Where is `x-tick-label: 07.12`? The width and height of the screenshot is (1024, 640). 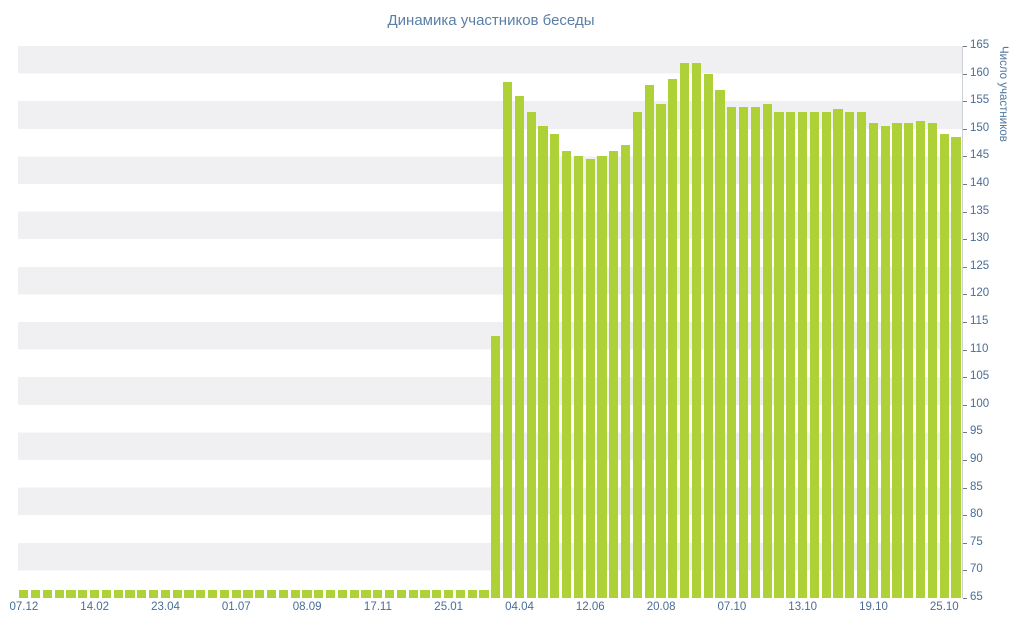 x-tick-label: 07.12 is located at coordinates (24, 607).